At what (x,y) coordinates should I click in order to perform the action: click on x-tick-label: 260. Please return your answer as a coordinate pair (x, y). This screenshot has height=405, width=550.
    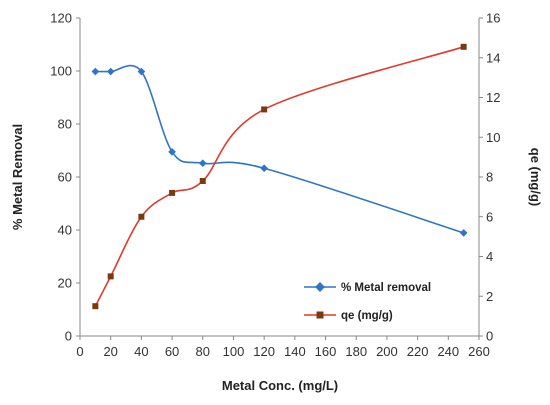
    Looking at the image, I should click on (479, 351).